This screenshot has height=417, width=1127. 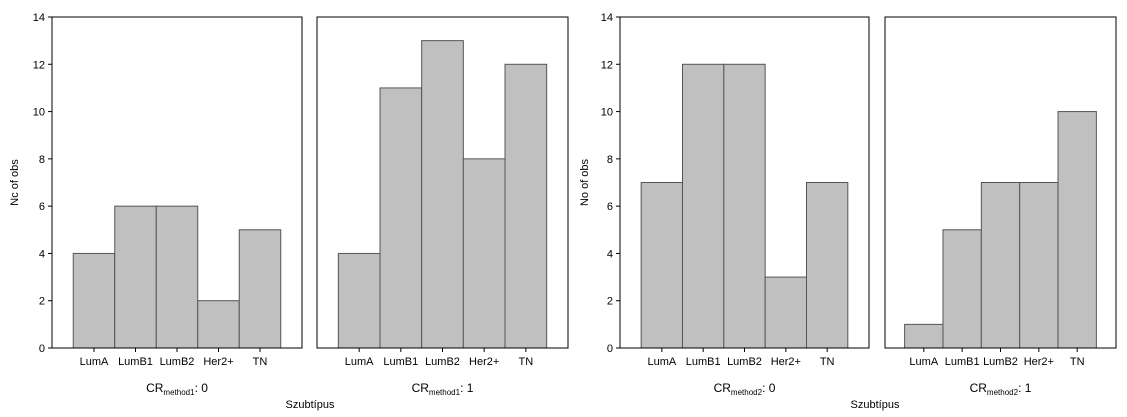 What do you see at coordinates (875, 405) in the screenshot?
I see `x-axis-label-right: Szubtípus` at bounding box center [875, 405].